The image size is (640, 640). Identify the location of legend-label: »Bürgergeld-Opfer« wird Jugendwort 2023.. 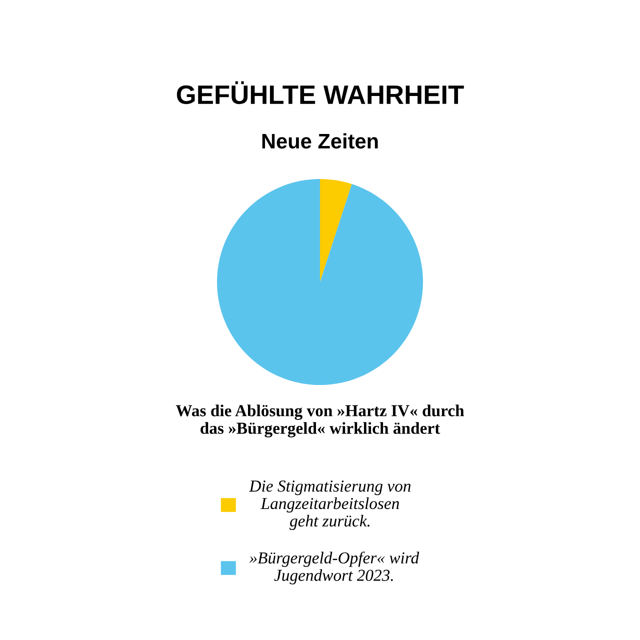
(334, 568).